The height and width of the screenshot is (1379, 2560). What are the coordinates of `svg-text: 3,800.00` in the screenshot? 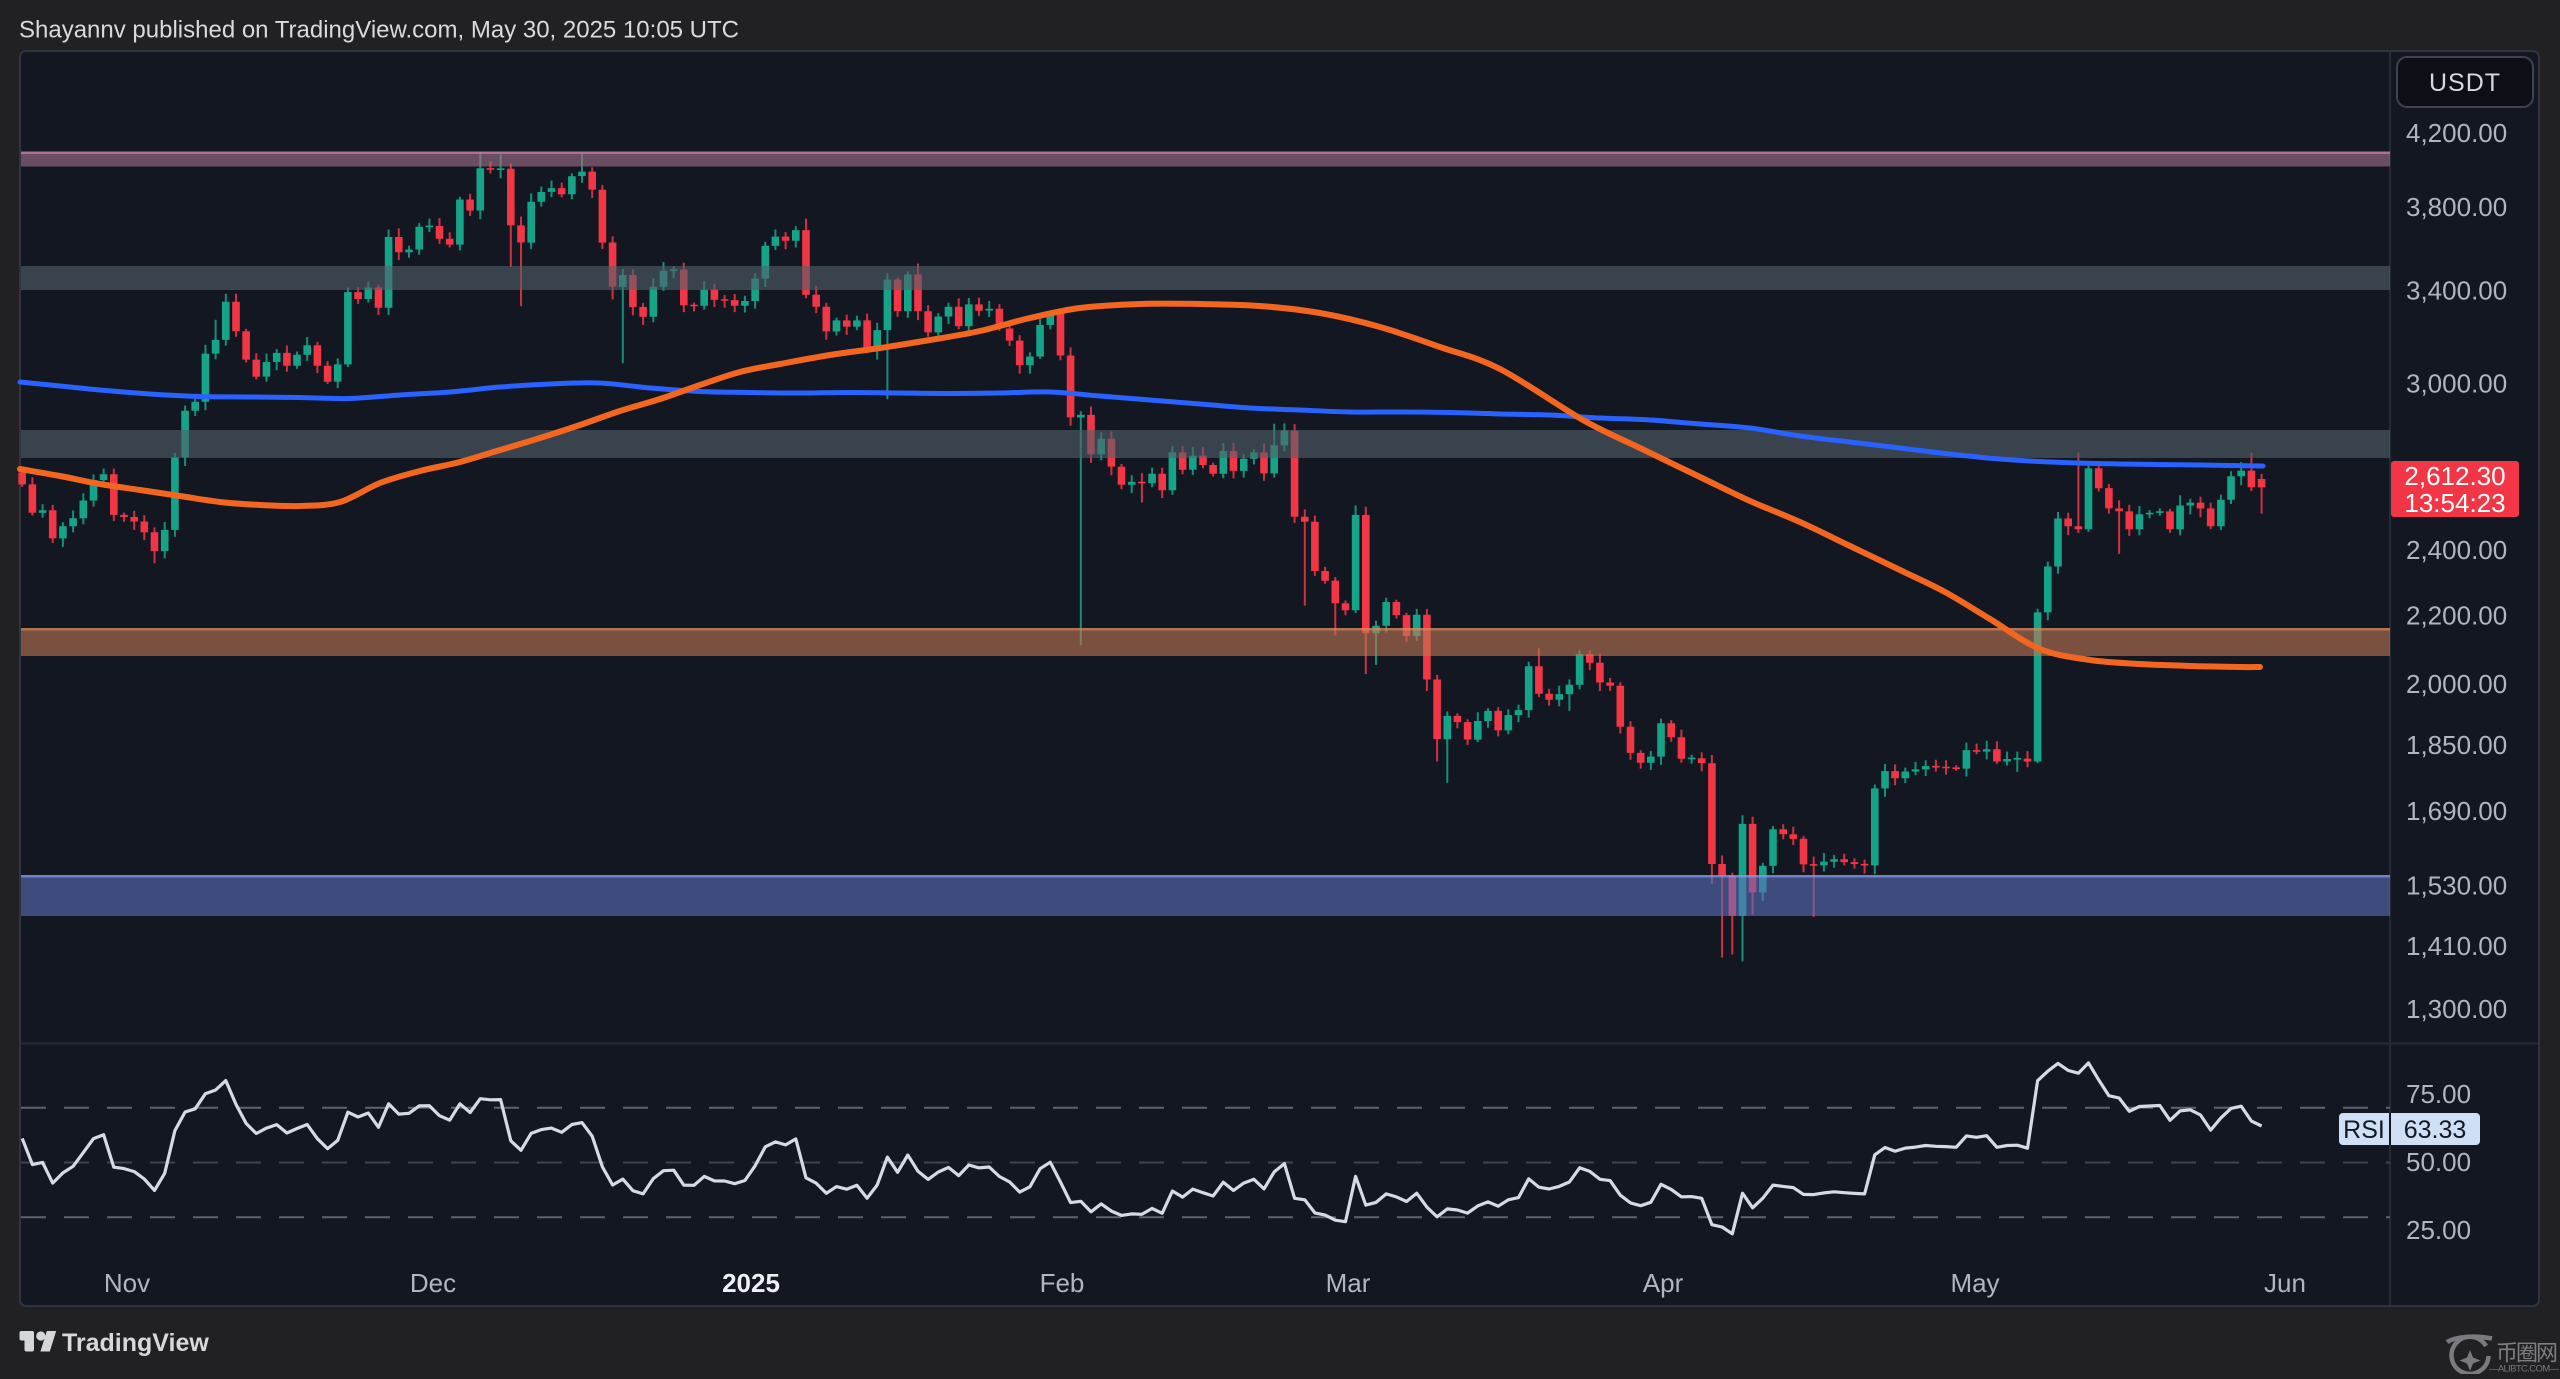 It's located at (2456, 207).